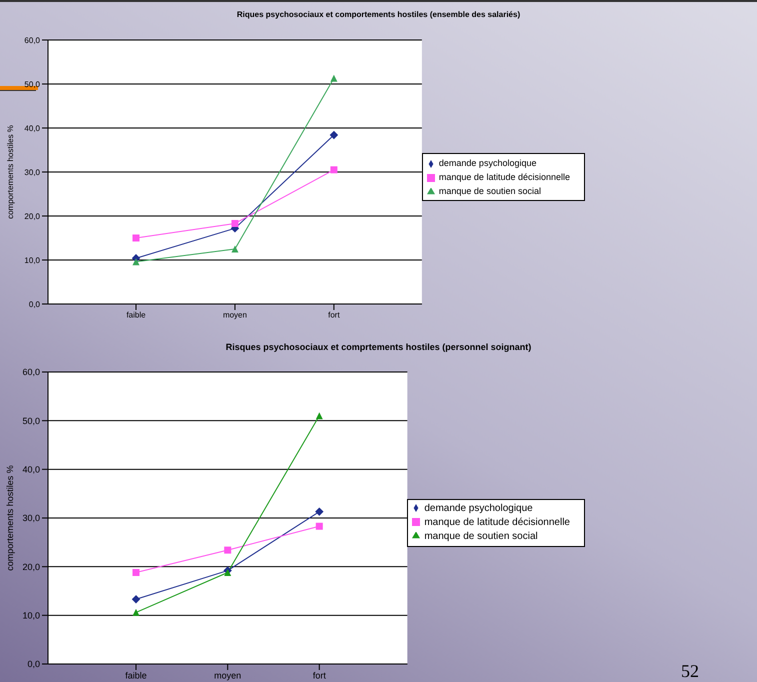 This screenshot has width=757, height=682. Describe the element at coordinates (378, 347) in the screenshot. I see `chart-title: Risques psychosociaux et comprtements hostiles (personnel soignant)` at that location.